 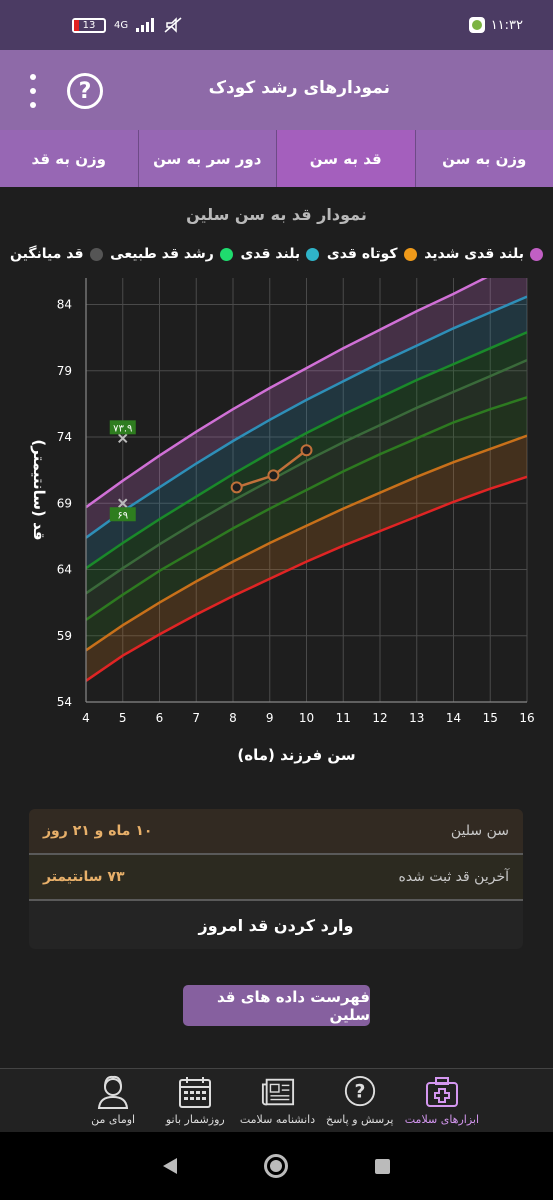 I want to click on legend-label: رشد قد طبیعی, so click(x=162, y=254).